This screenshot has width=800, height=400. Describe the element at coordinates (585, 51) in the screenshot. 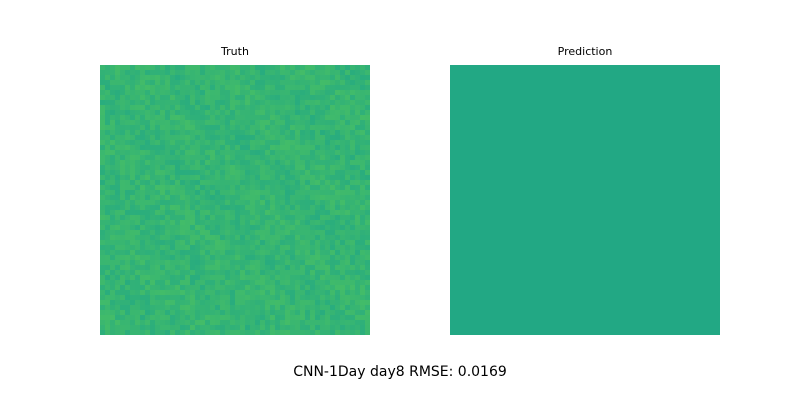

I see `prediction-title: Prediction` at that location.